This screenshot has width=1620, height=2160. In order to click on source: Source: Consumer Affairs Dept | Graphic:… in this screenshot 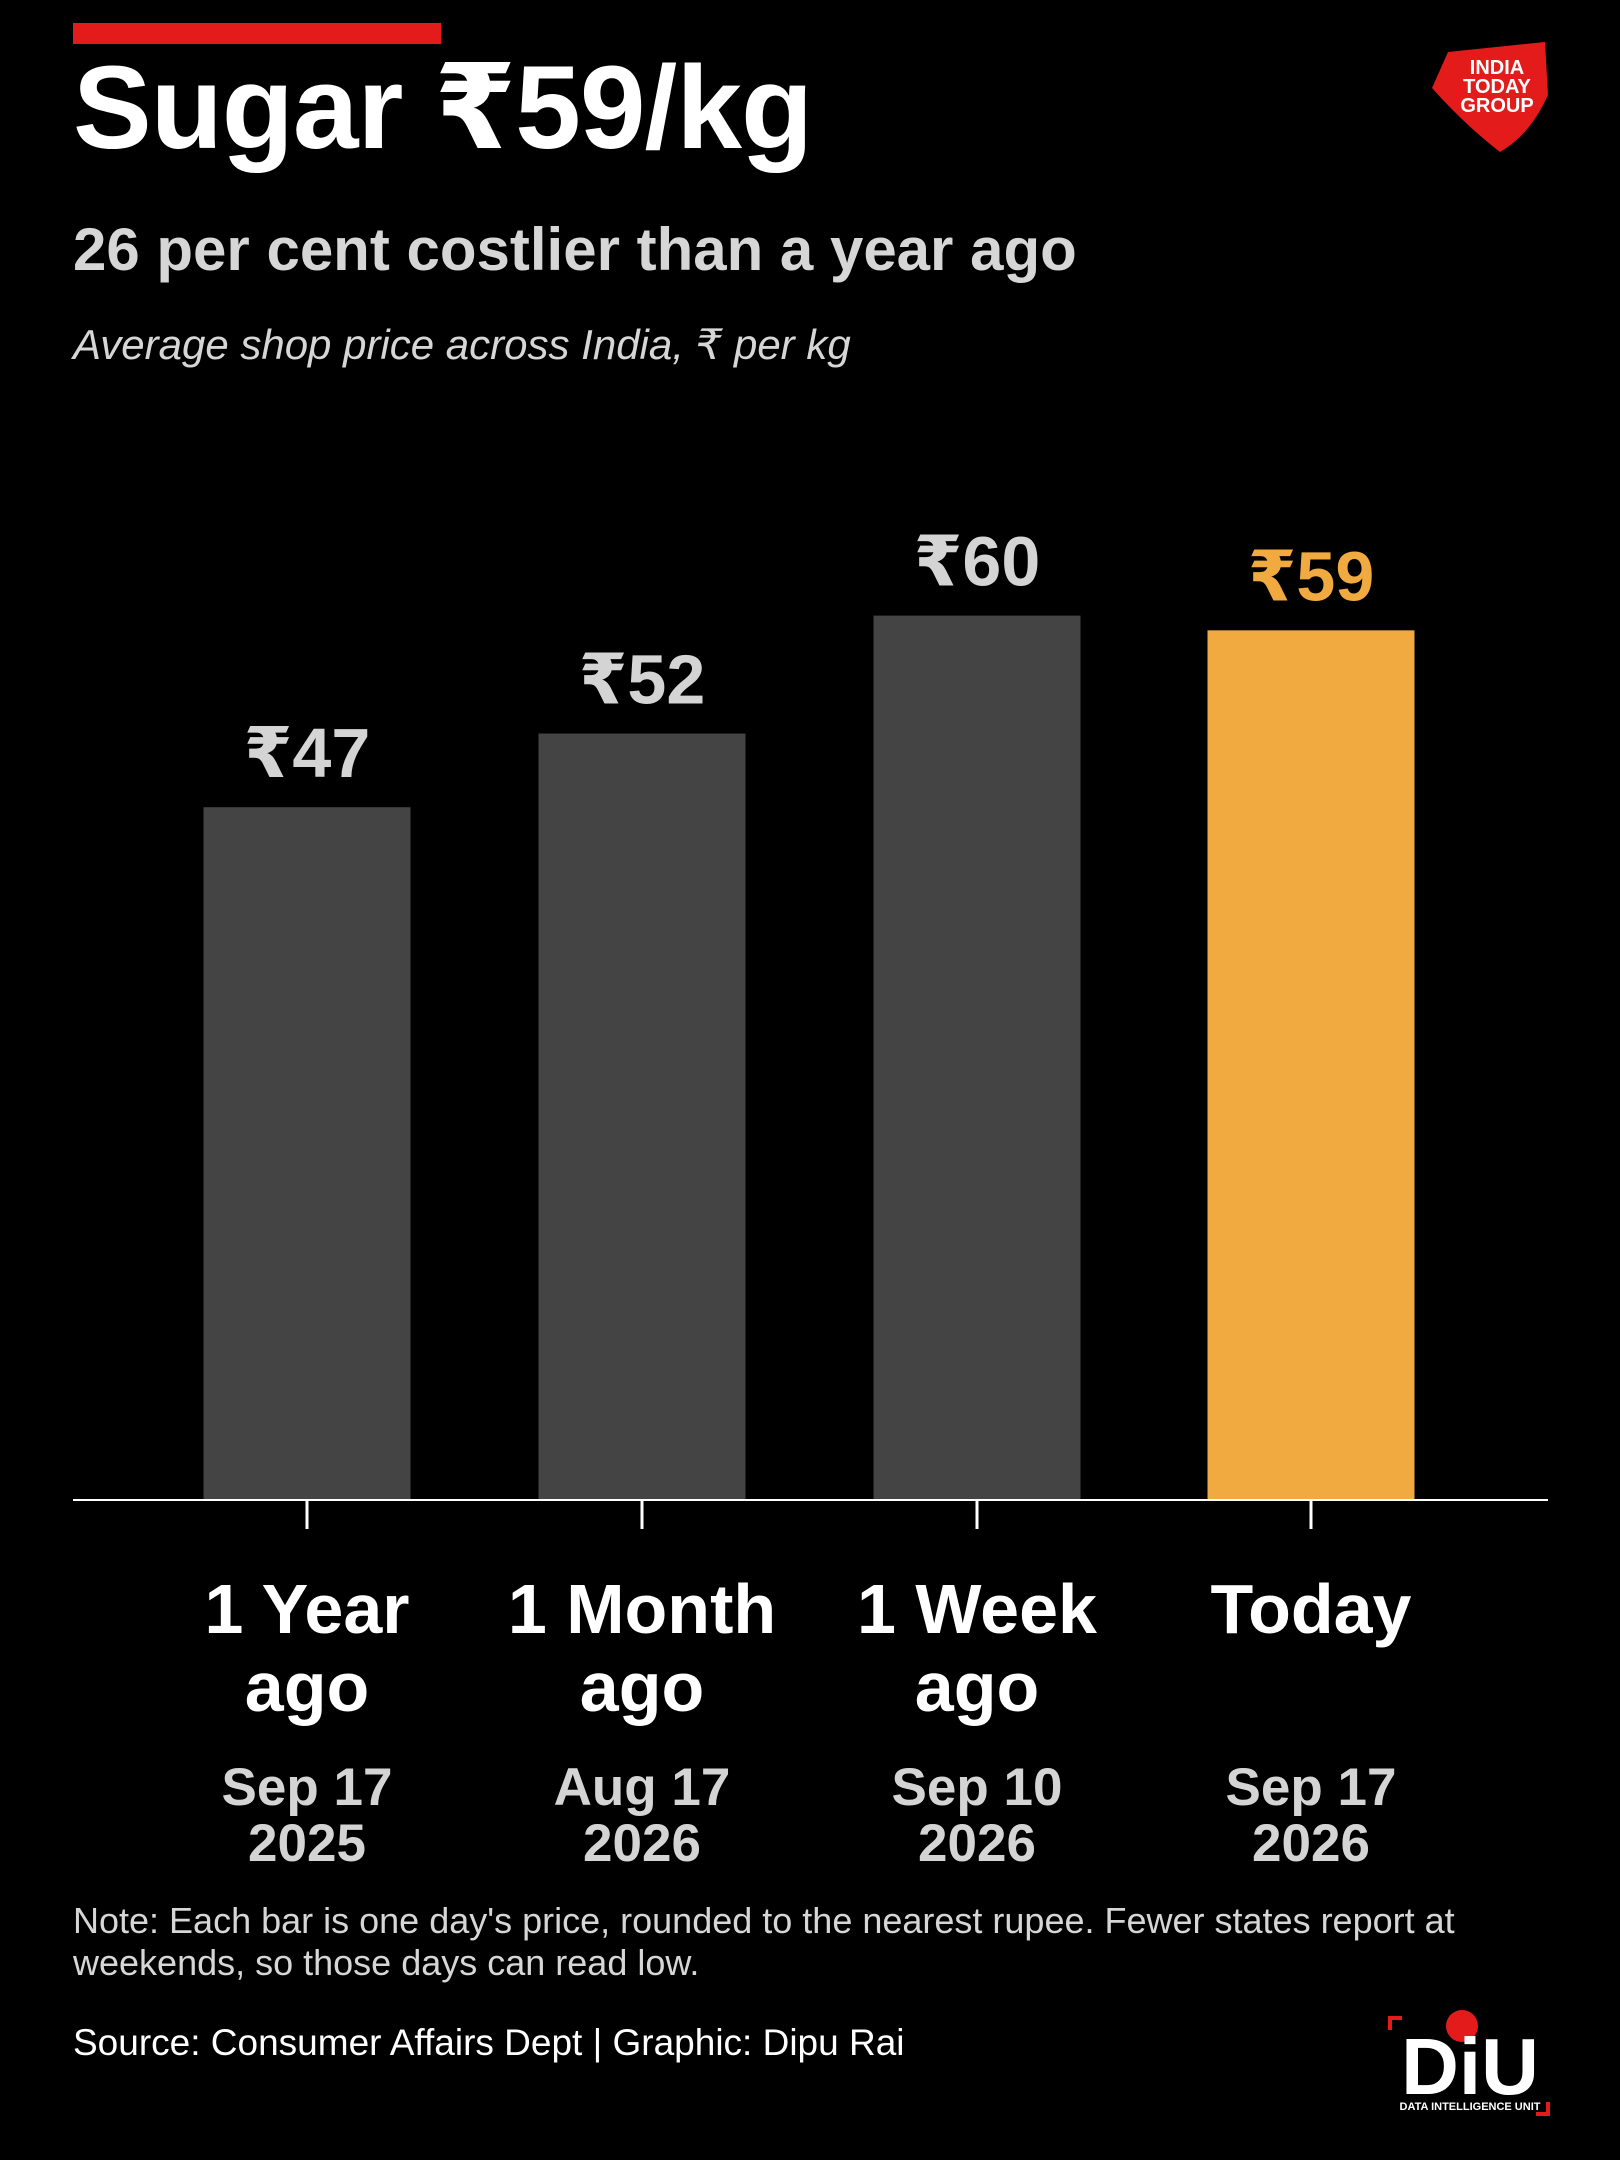, I will do `click(489, 2042)`.